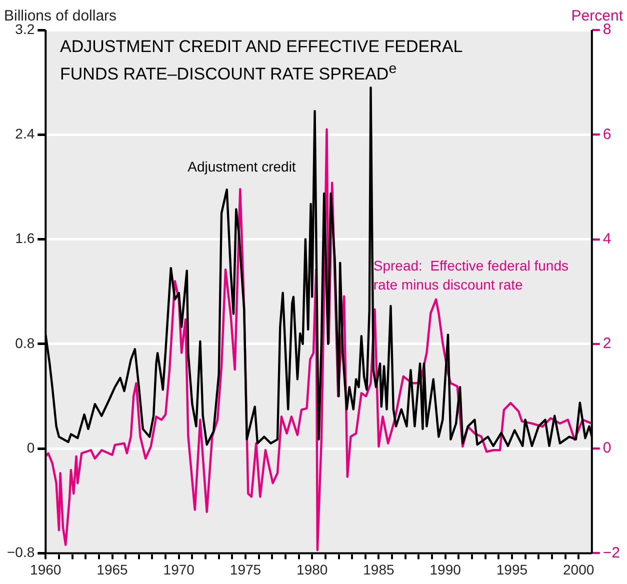 Image resolution: width=627 pixels, height=584 pixels. Describe the element at coordinates (112, 569) in the screenshot. I see `x-tick-label: 1965` at that location.